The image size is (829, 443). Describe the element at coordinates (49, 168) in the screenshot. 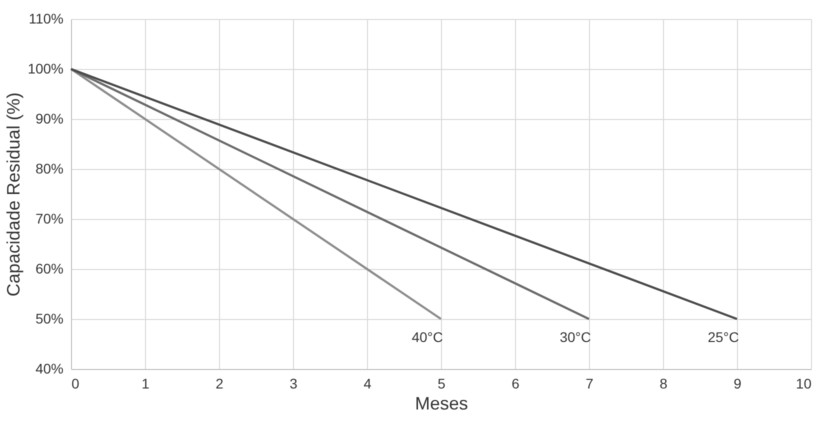

I see `y-tick-label: 80%` at that location.